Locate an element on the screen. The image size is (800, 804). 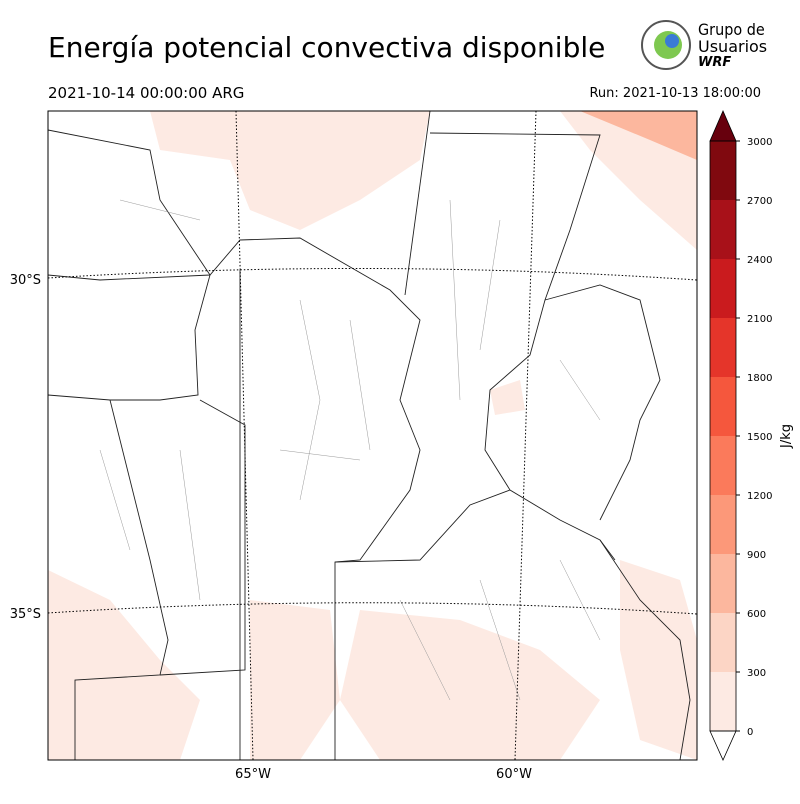
colorbar-tick-label: 600 is located at coordinates (756, 614).